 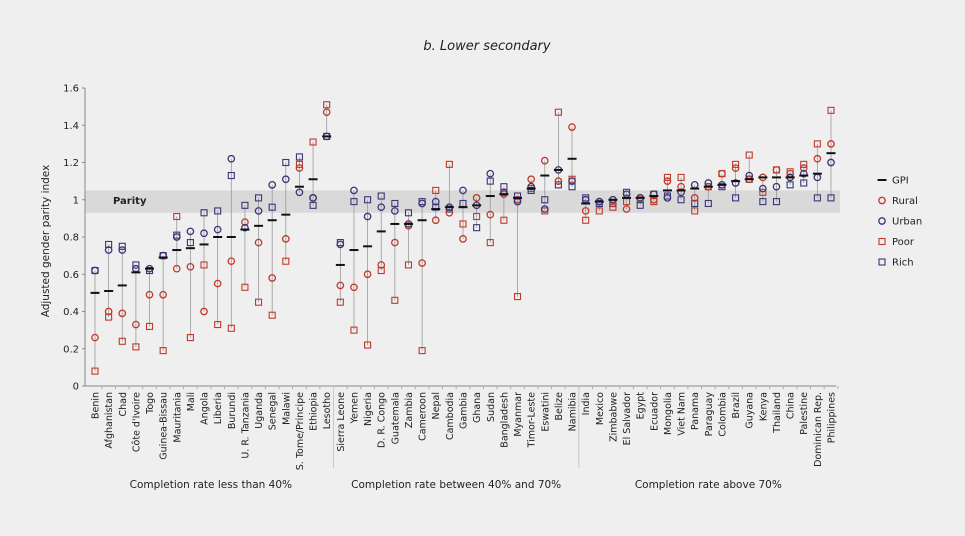 What do you see at coordinates (882, 262) in the screenshot?
I see `legend-rich-symbol` at bounding box center [882, 262].